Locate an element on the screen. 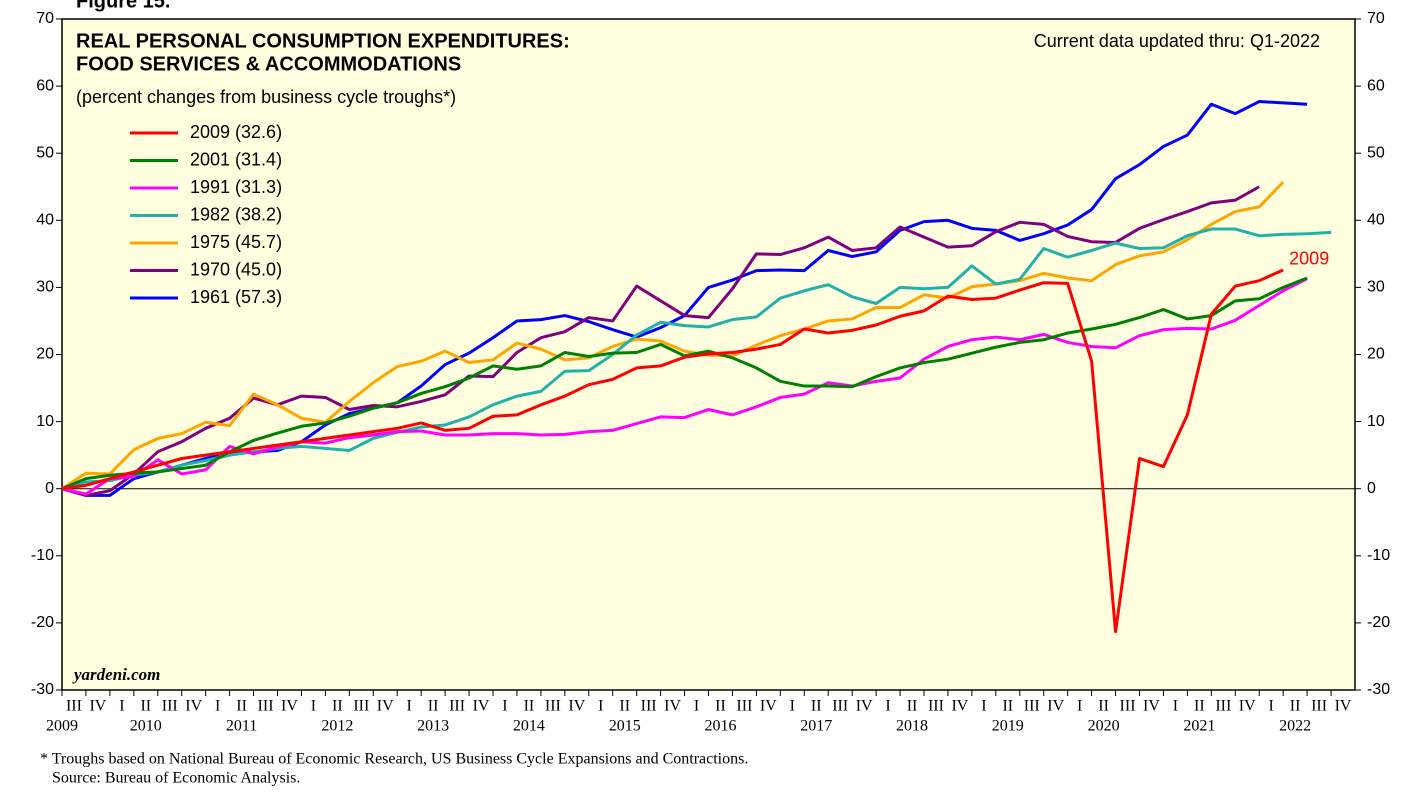 The width and height of the screenshot is (1427, 793). y-tick-label: 60 is located at coordinates (45, 85).